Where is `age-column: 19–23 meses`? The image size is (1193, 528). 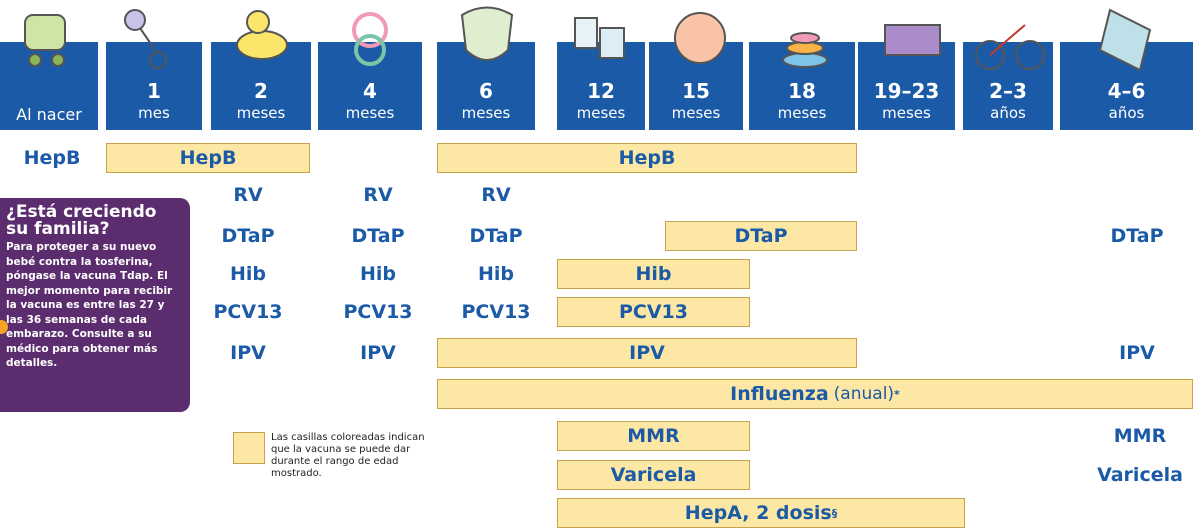 age-column: 19–23 meses is located at coordinates (906, 86).